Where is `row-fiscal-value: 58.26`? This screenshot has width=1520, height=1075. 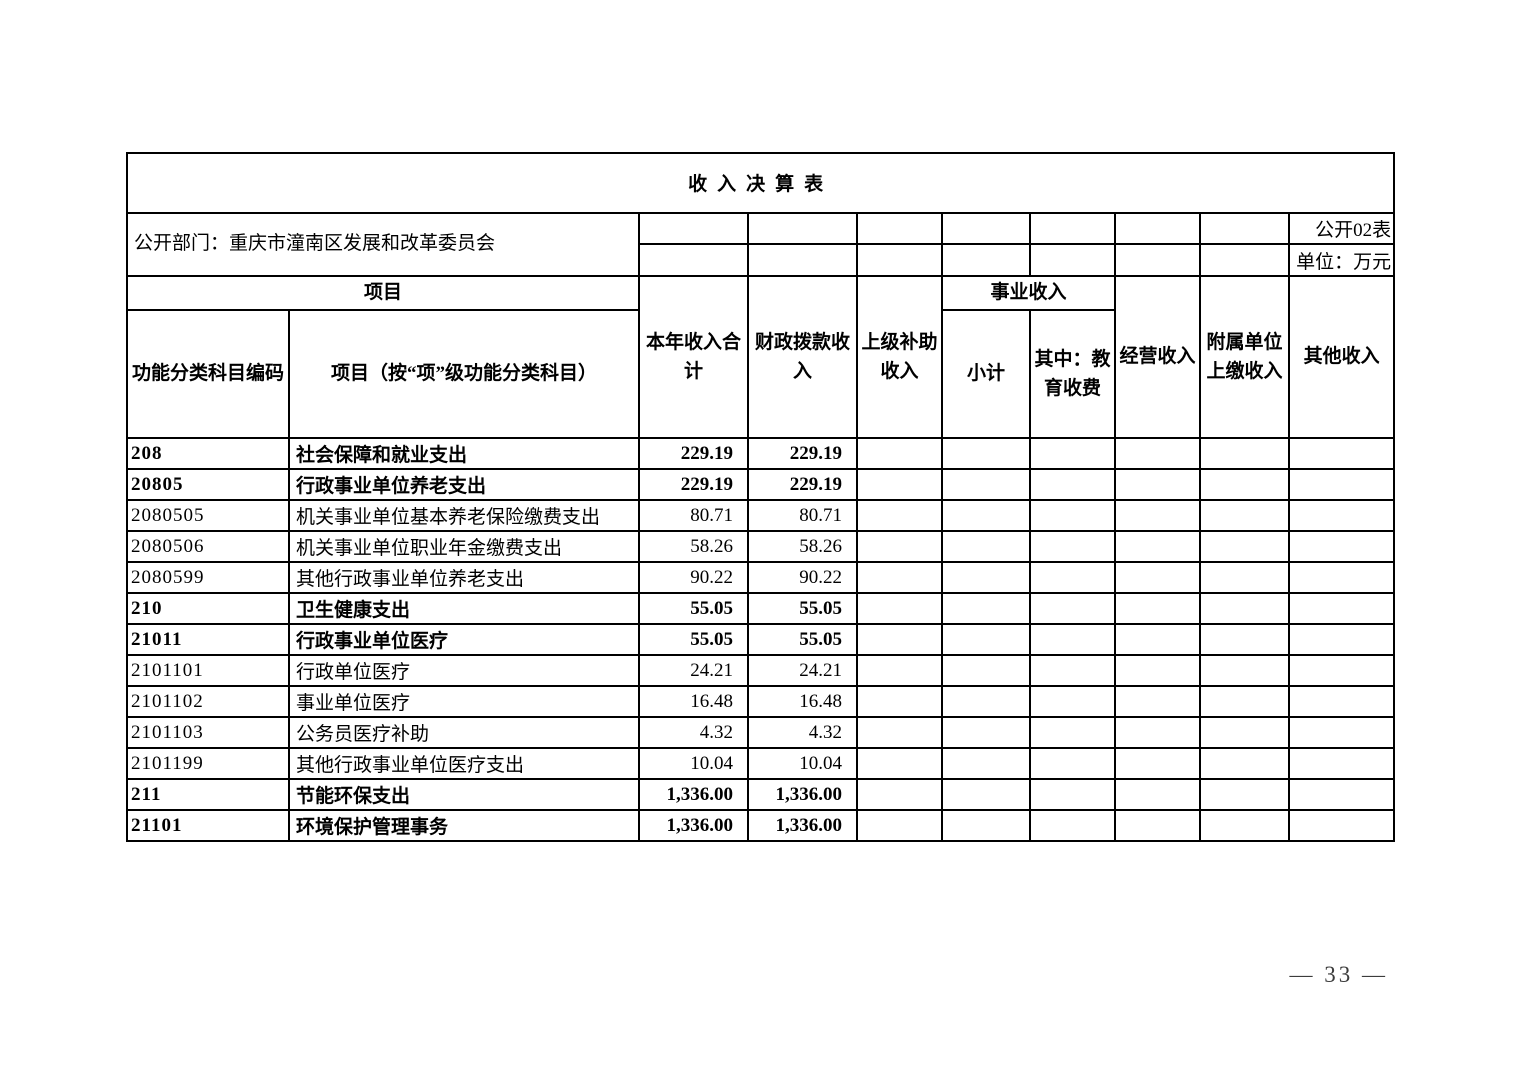
row-fiscal-value: 58.26 is located at coordinates (802, 546).